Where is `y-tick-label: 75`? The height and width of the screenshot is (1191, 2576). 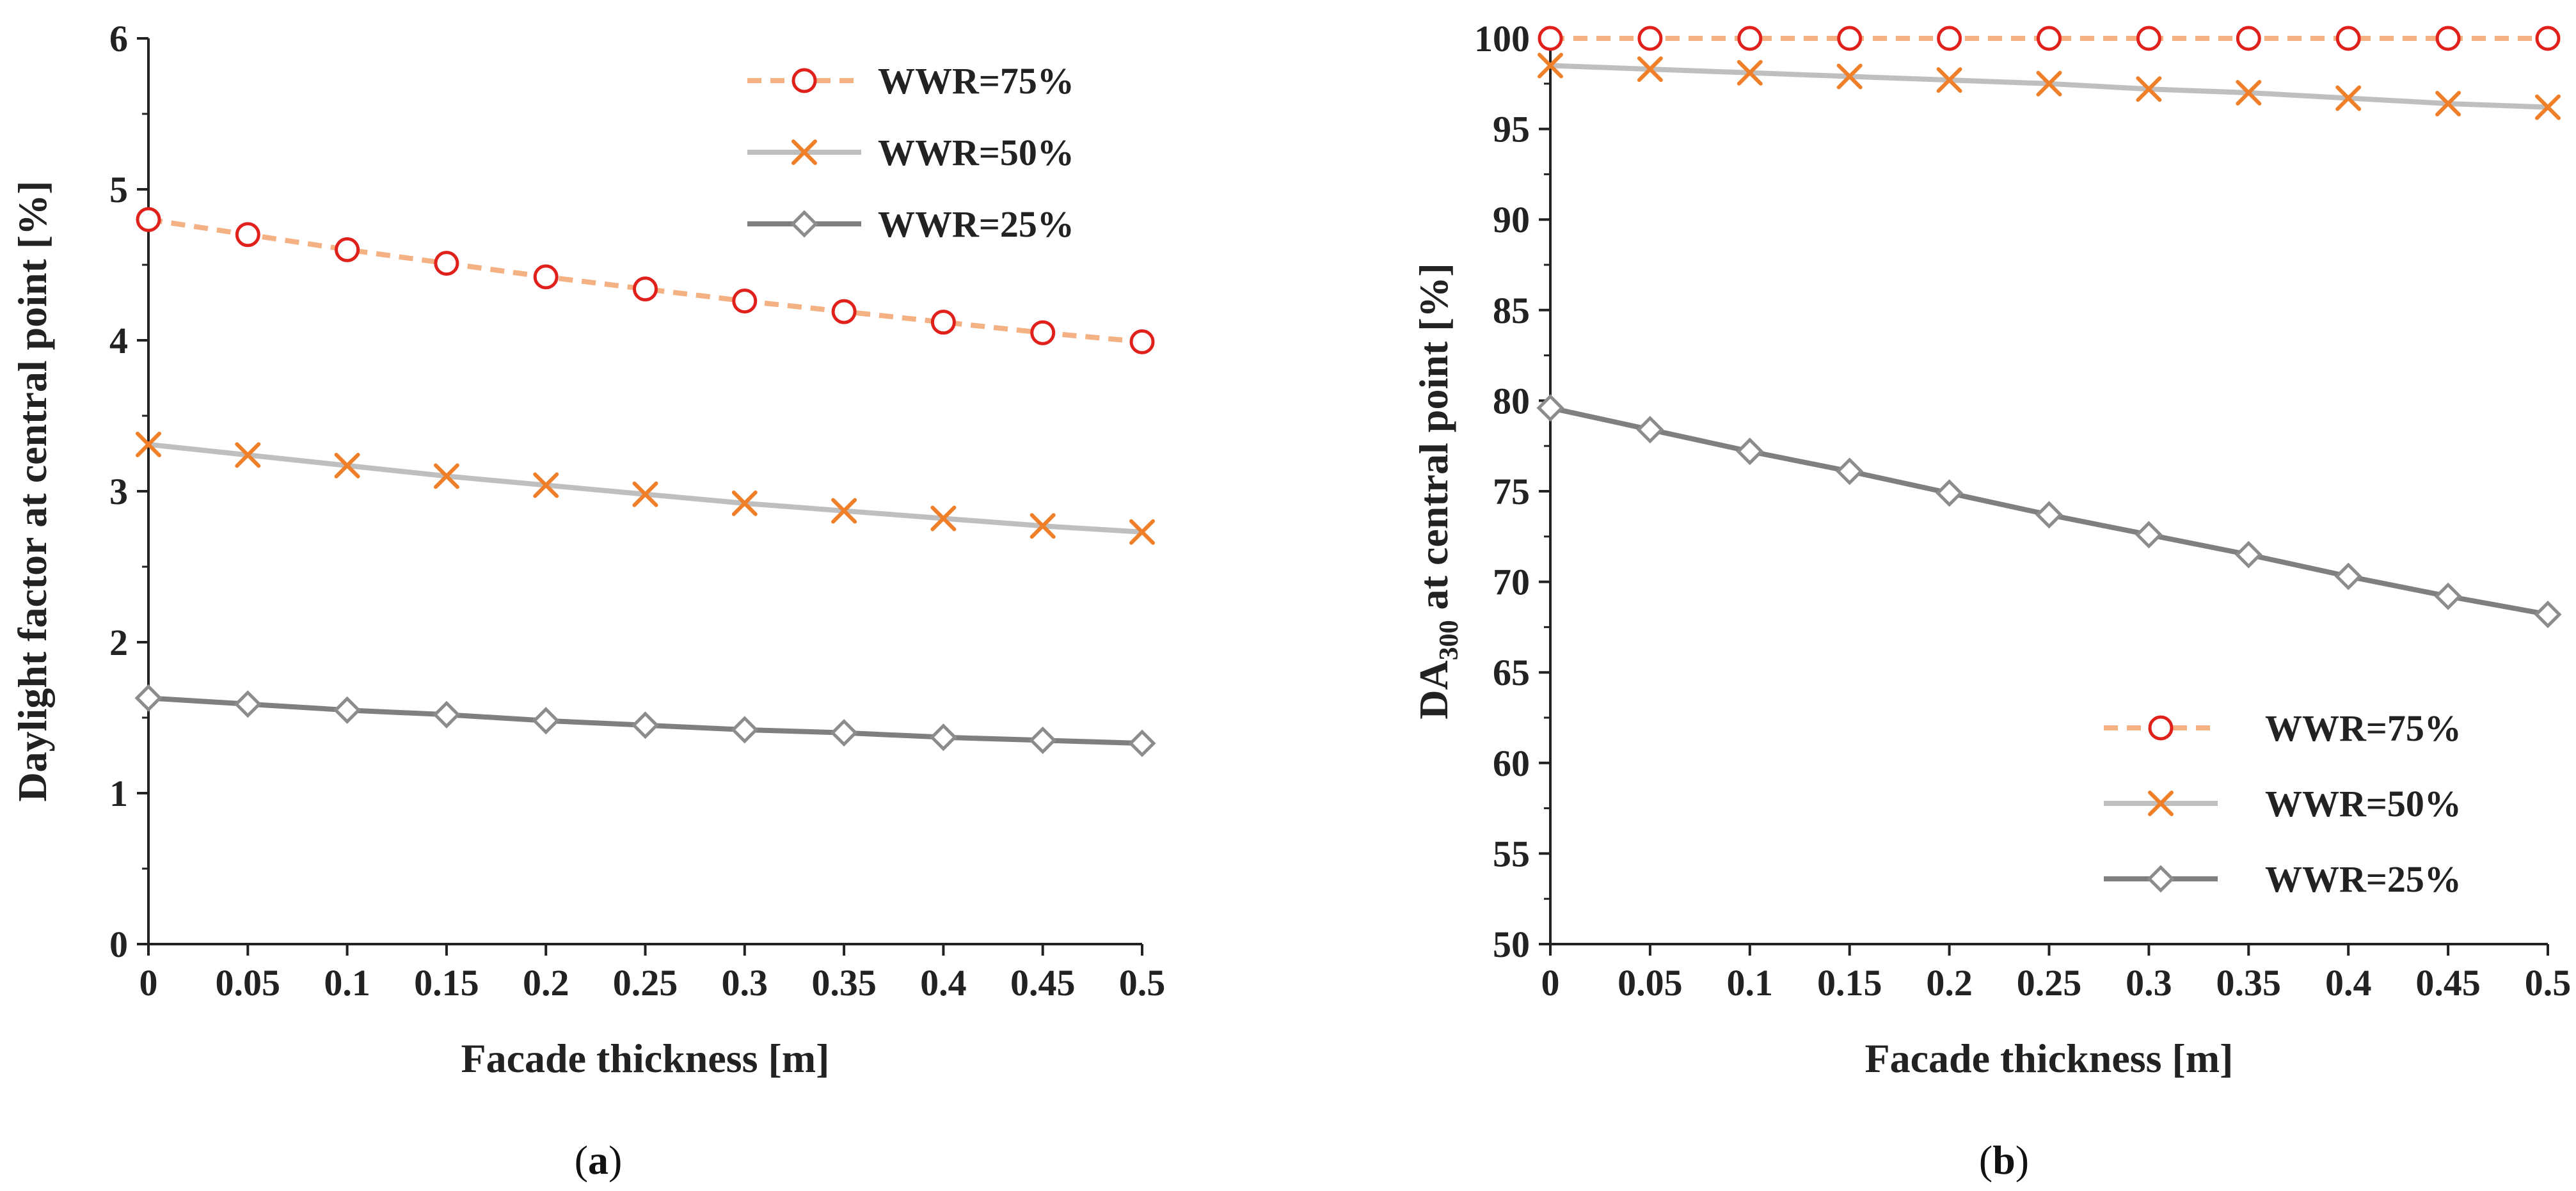
y-tick-label: 75 is located at coordinates (1512, 491).